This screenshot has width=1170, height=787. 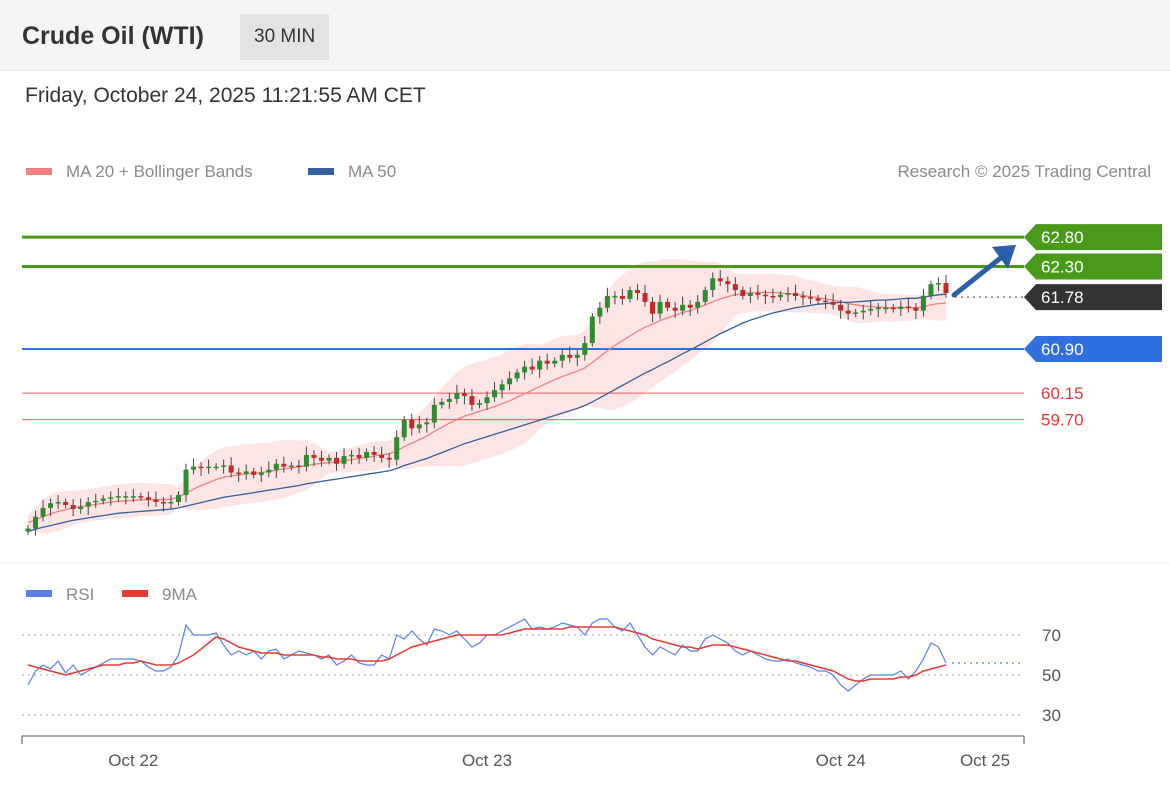 What do you see at coordinates (487, 760) in the screenshot?
I see `x-tick-label: Oct 23` at bounding box center [487, 760].